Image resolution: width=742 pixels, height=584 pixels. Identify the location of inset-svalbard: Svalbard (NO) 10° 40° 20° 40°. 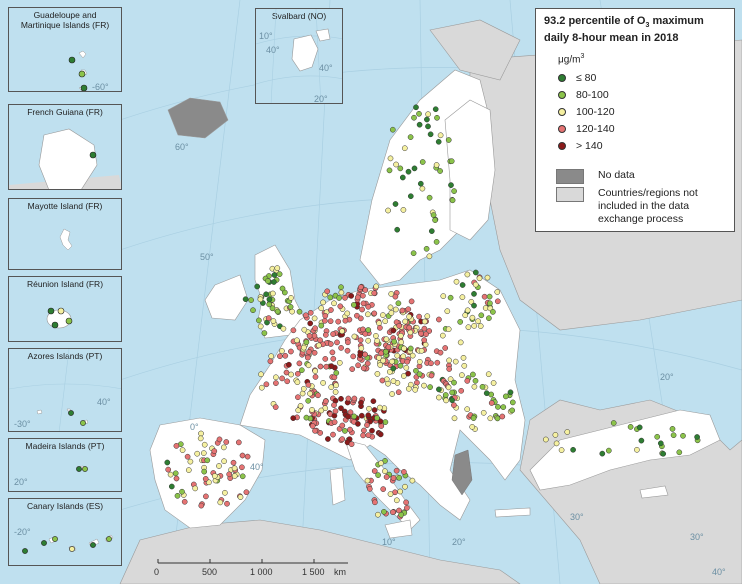
(299, 56).